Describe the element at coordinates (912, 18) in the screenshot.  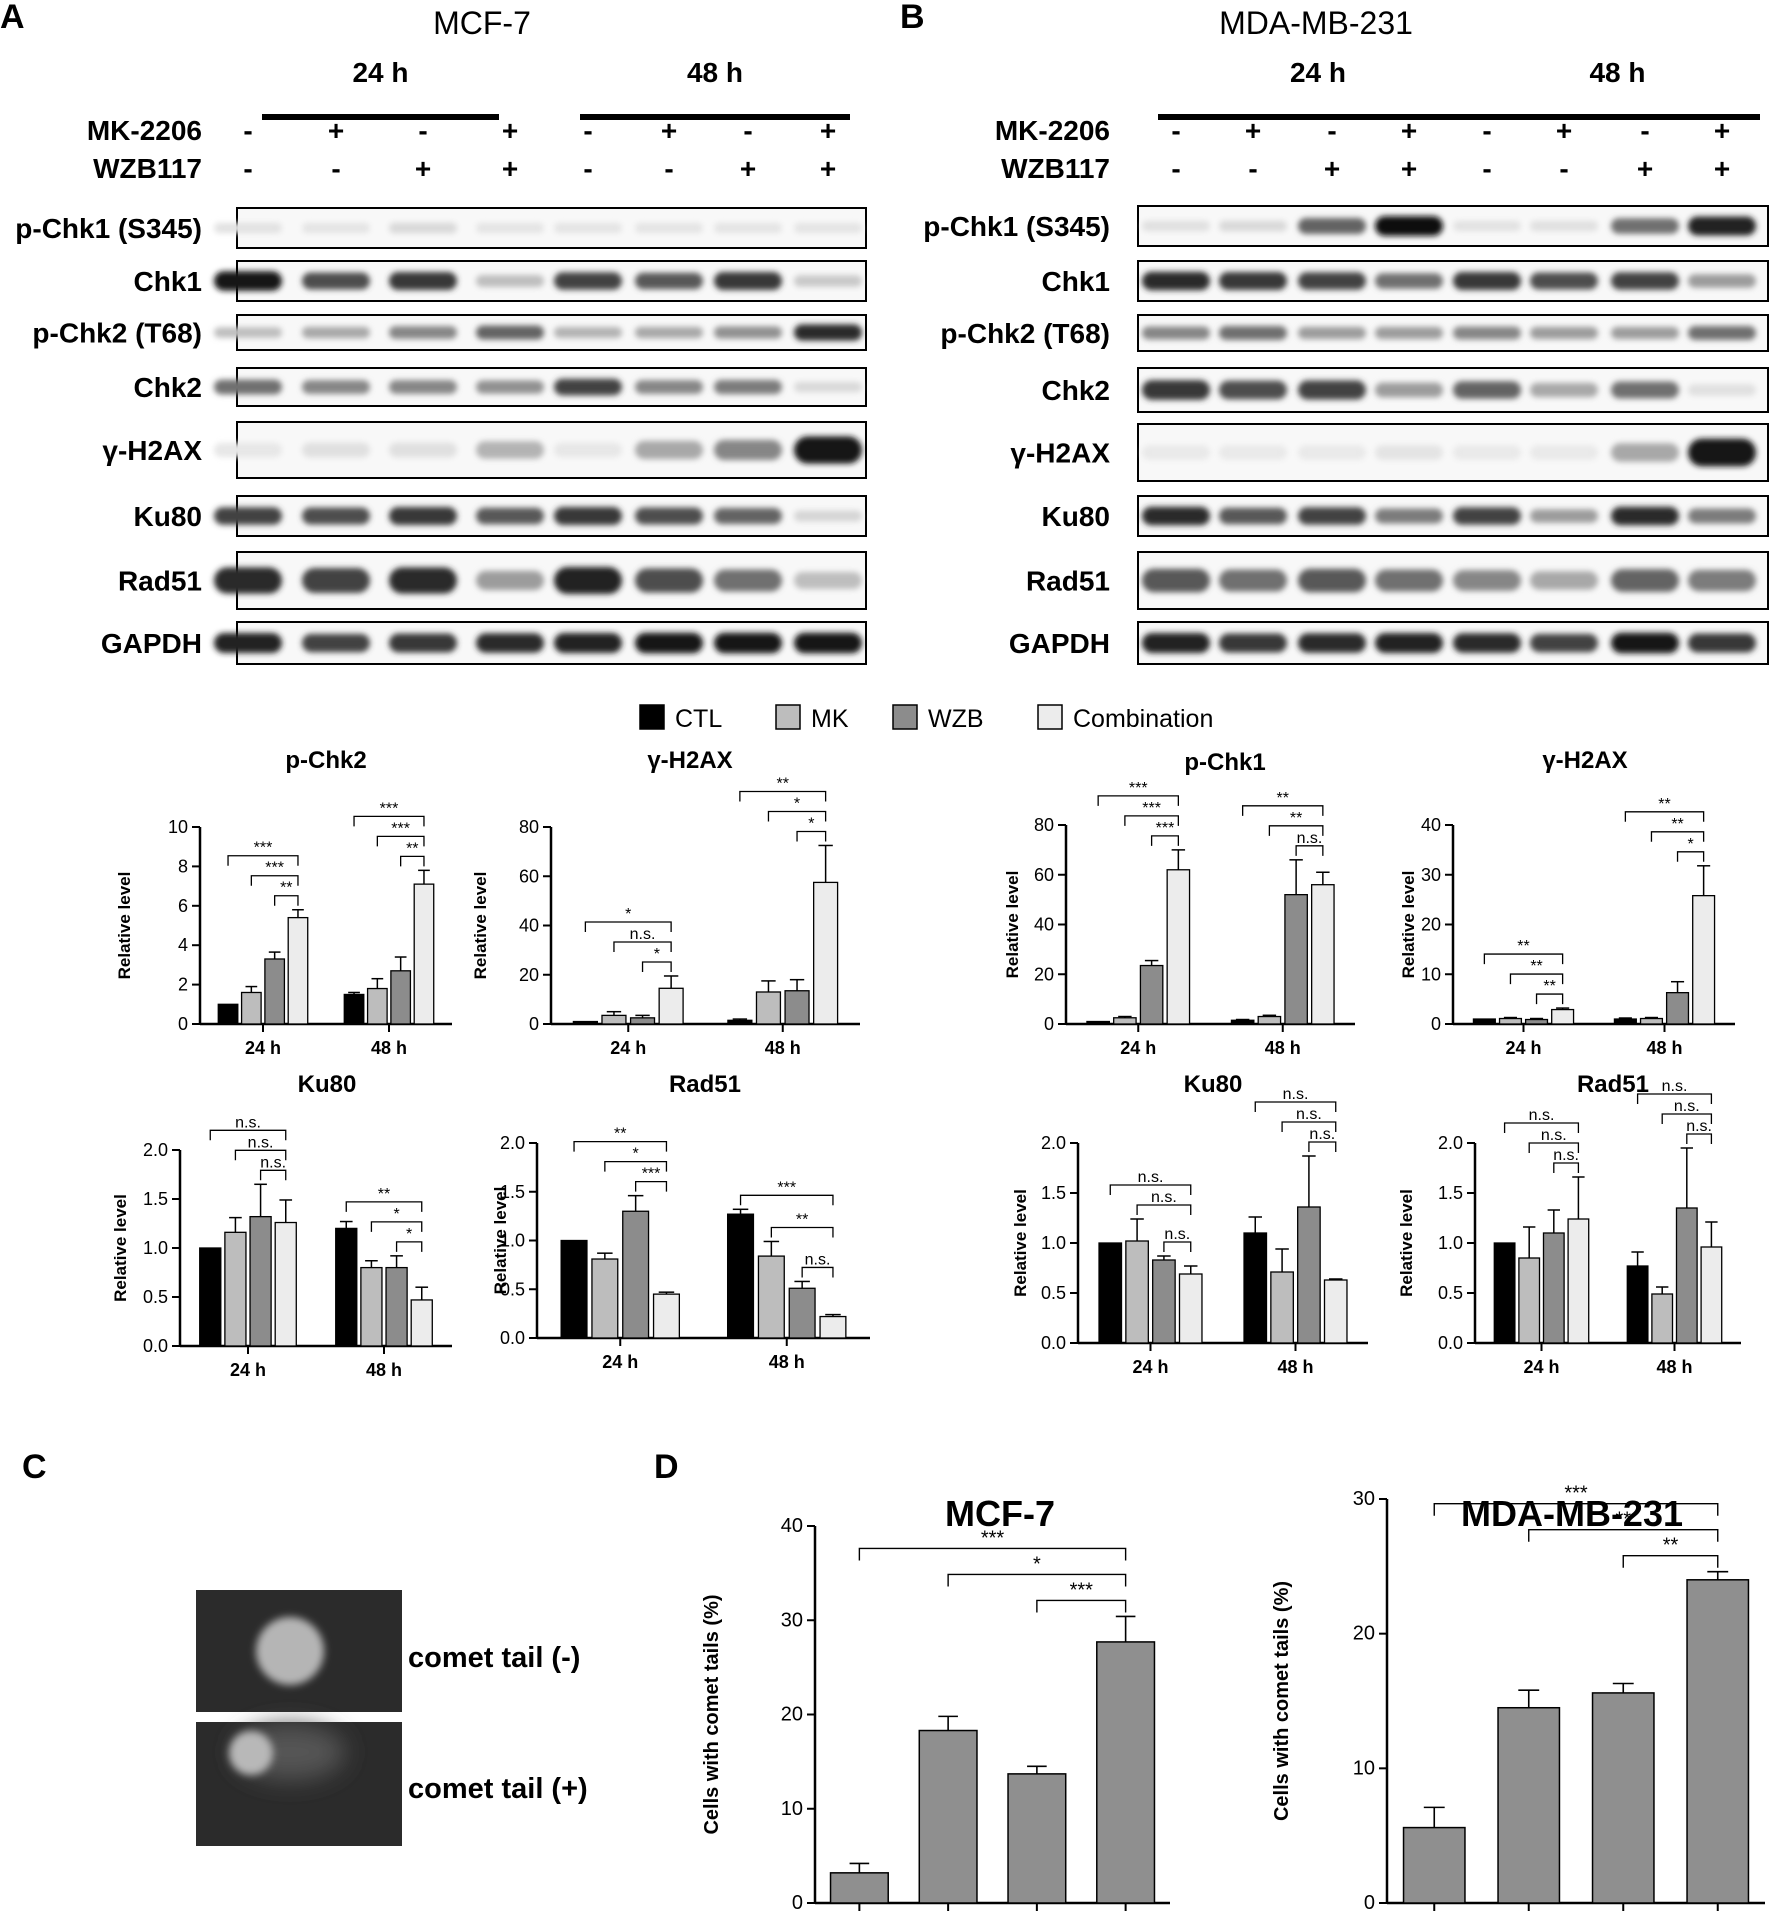
I see `panel-label-b: B` at that location.